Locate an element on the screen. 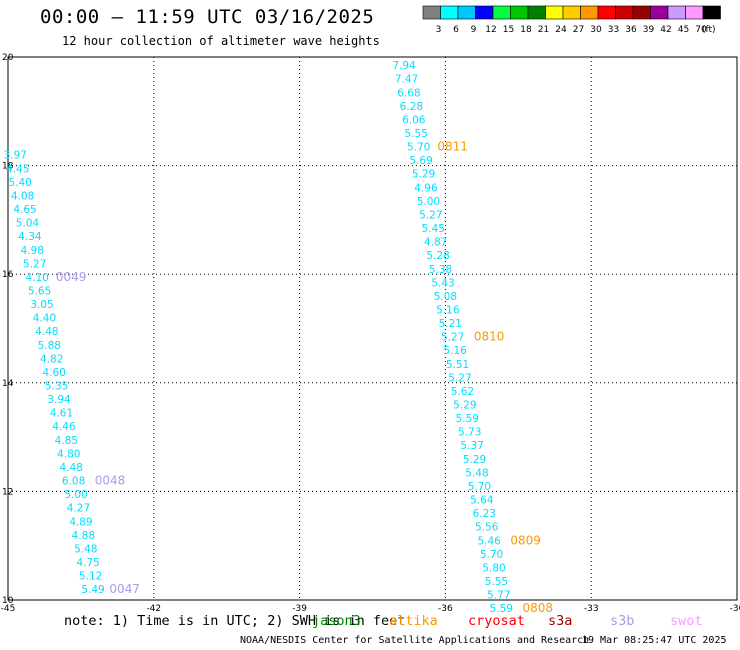 This screenshot has height=650, width=740. wave-height-value: 7.94 is located at coordinates (404, 66).